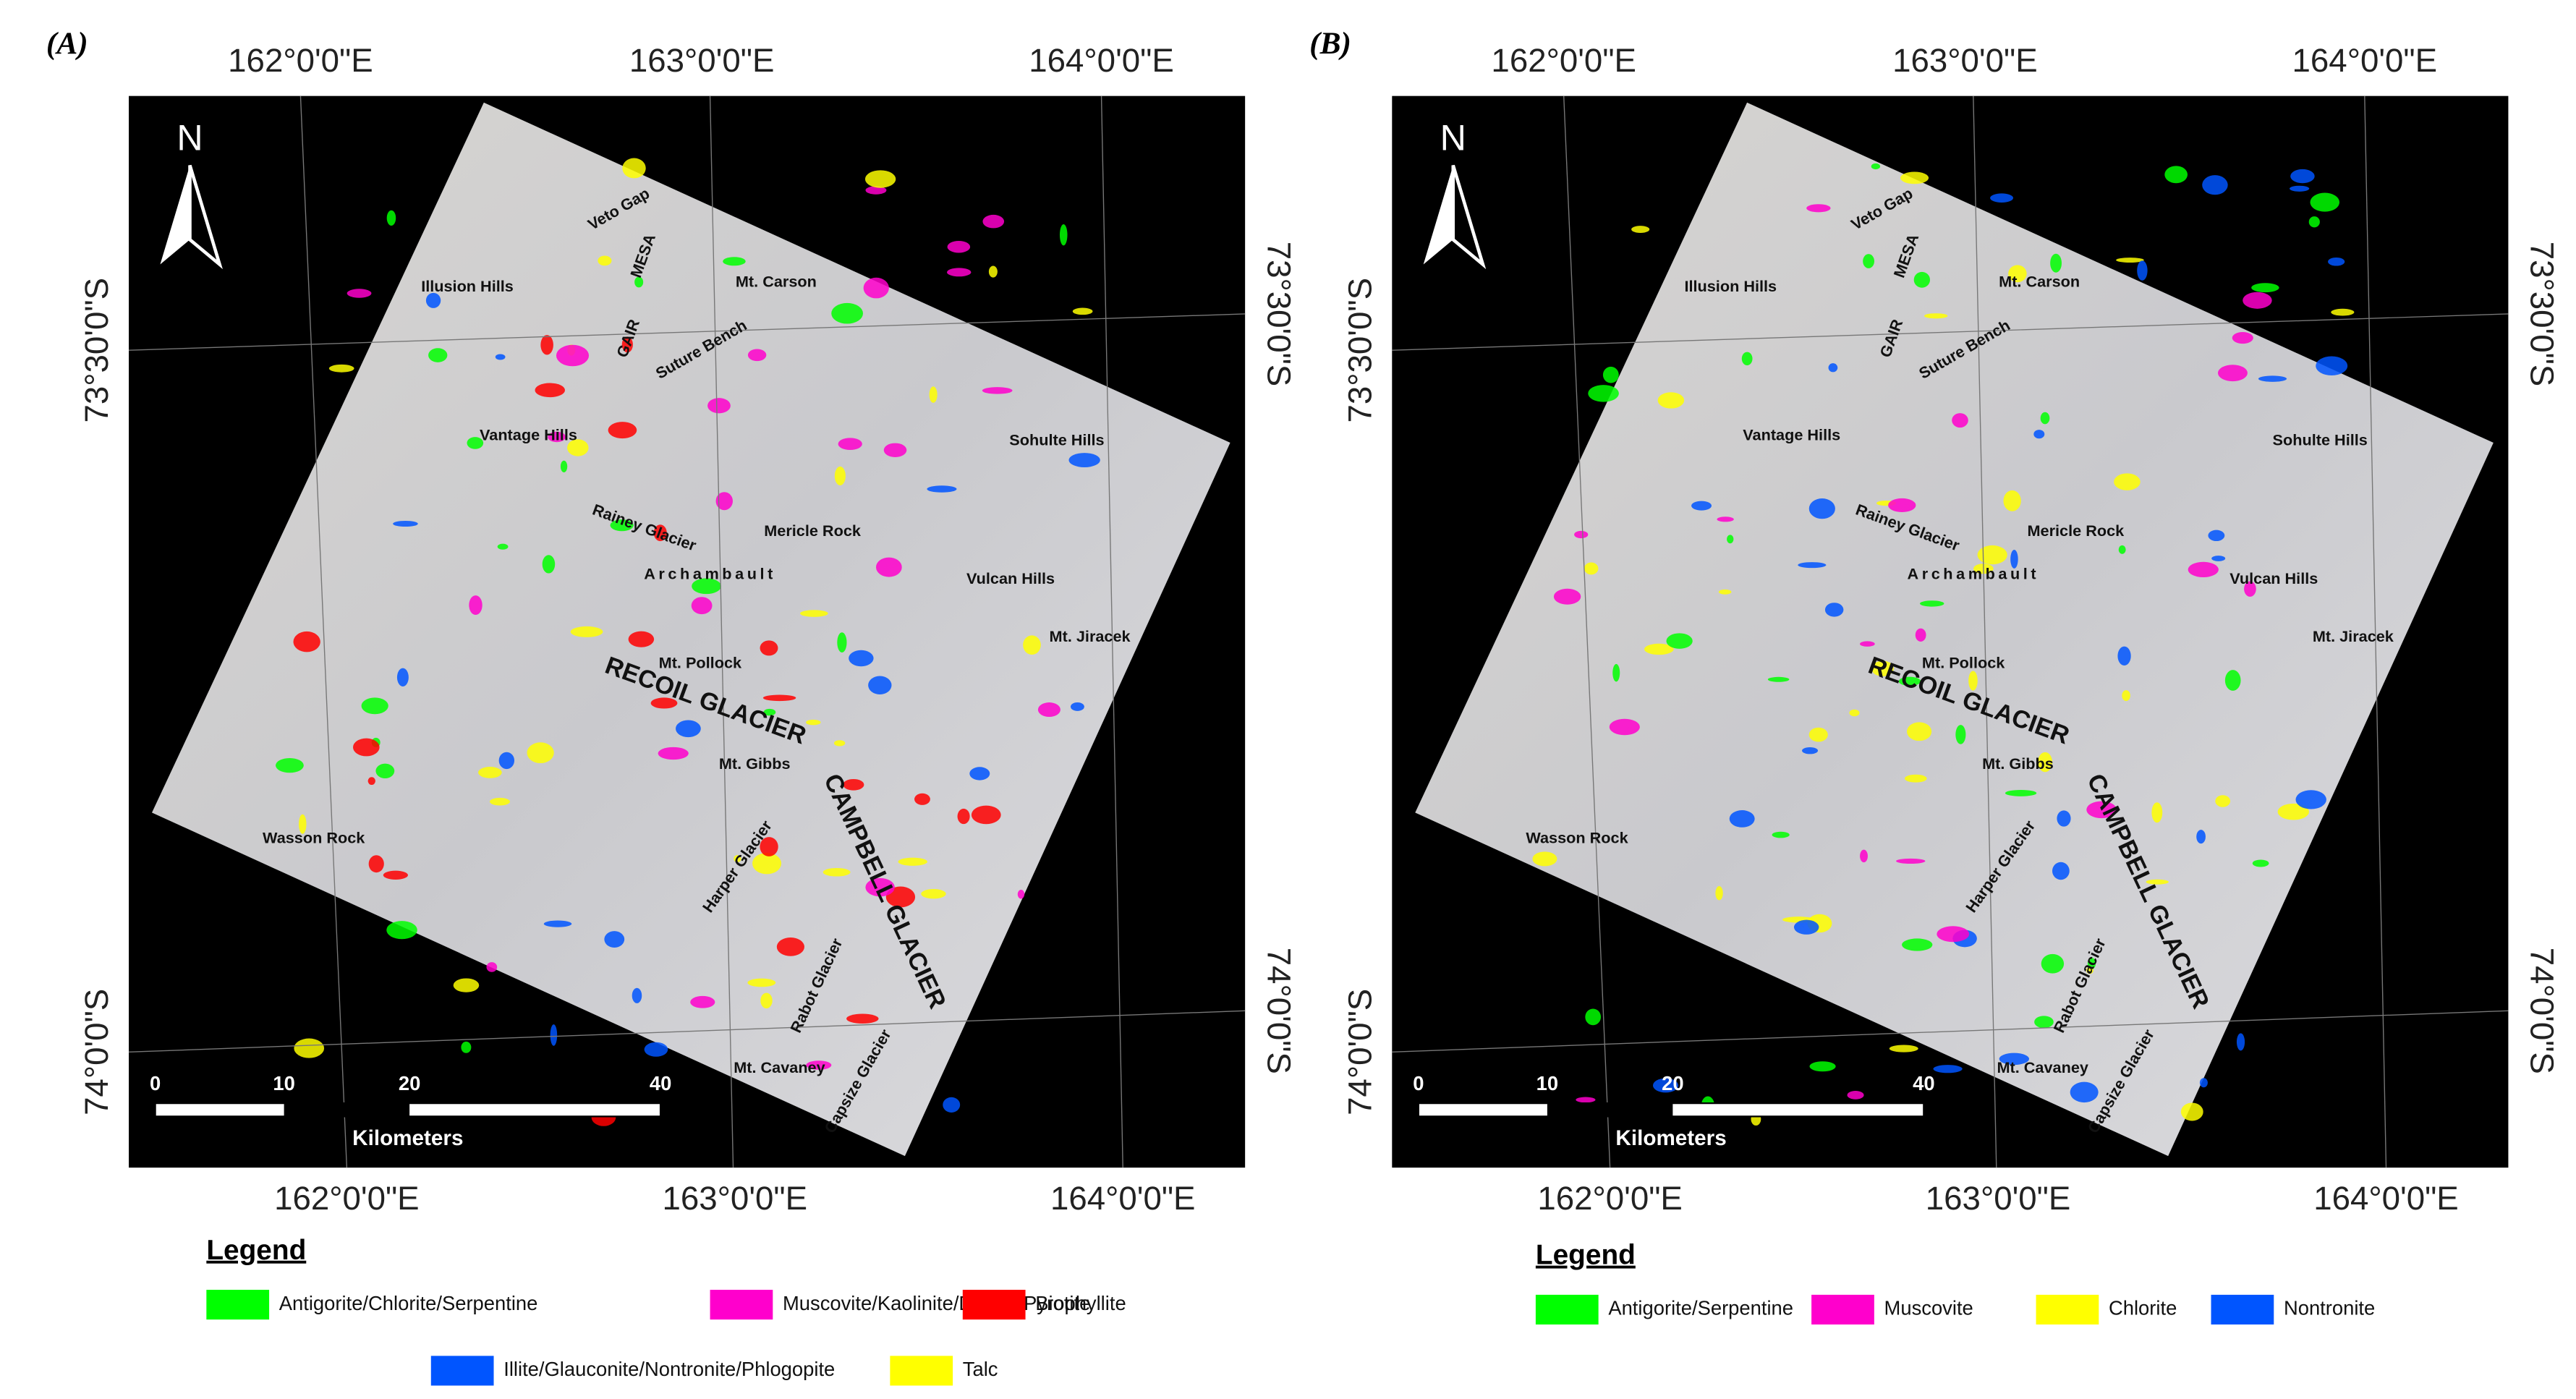  What do you see at coordinates (776, 281) in the screenshot?
I see `place-name: Mt. Carson` at bounding box center [776, 281].